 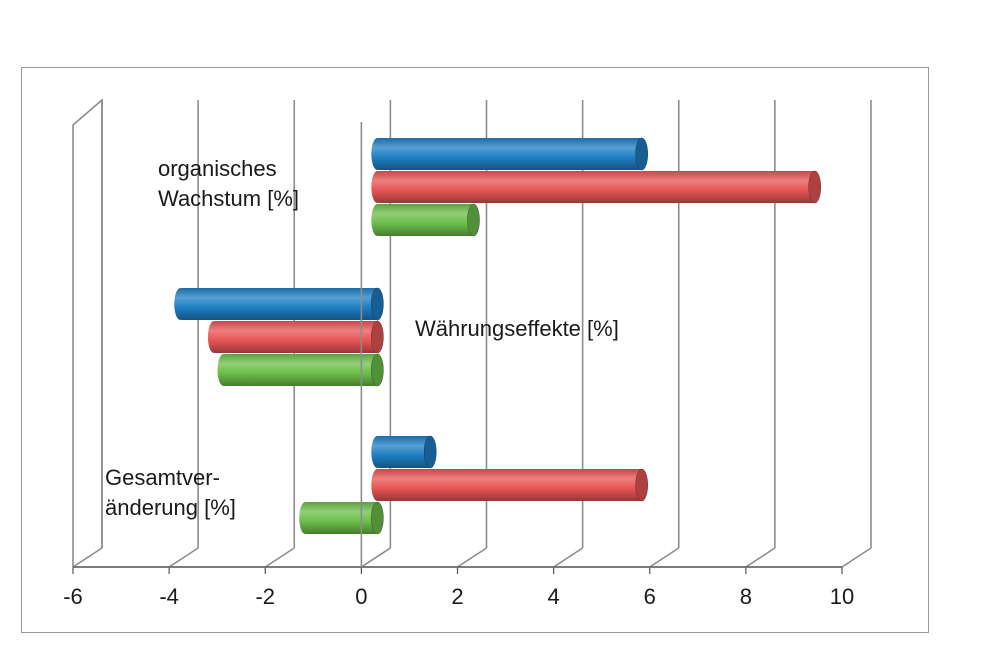 I want to click on x-tick-label: -2, so click(x=265, y=596).